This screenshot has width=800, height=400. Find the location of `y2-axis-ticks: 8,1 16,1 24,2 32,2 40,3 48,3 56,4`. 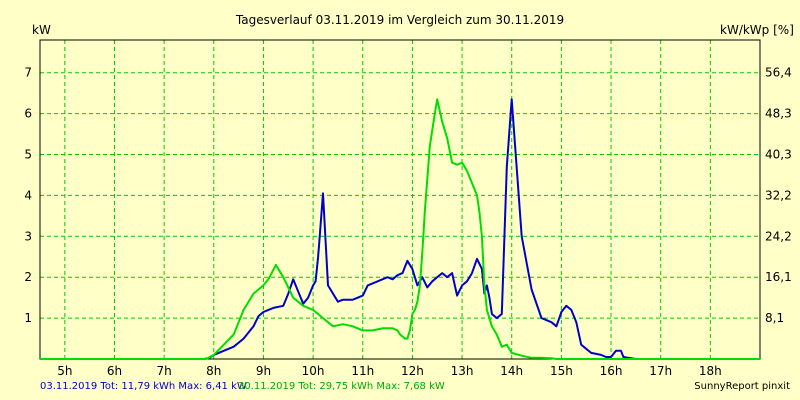

y2-axis-ticks: 8,1 16,1 24,2 32,2 40,3 48,3 56,4 is located at coordinates (778, 195).